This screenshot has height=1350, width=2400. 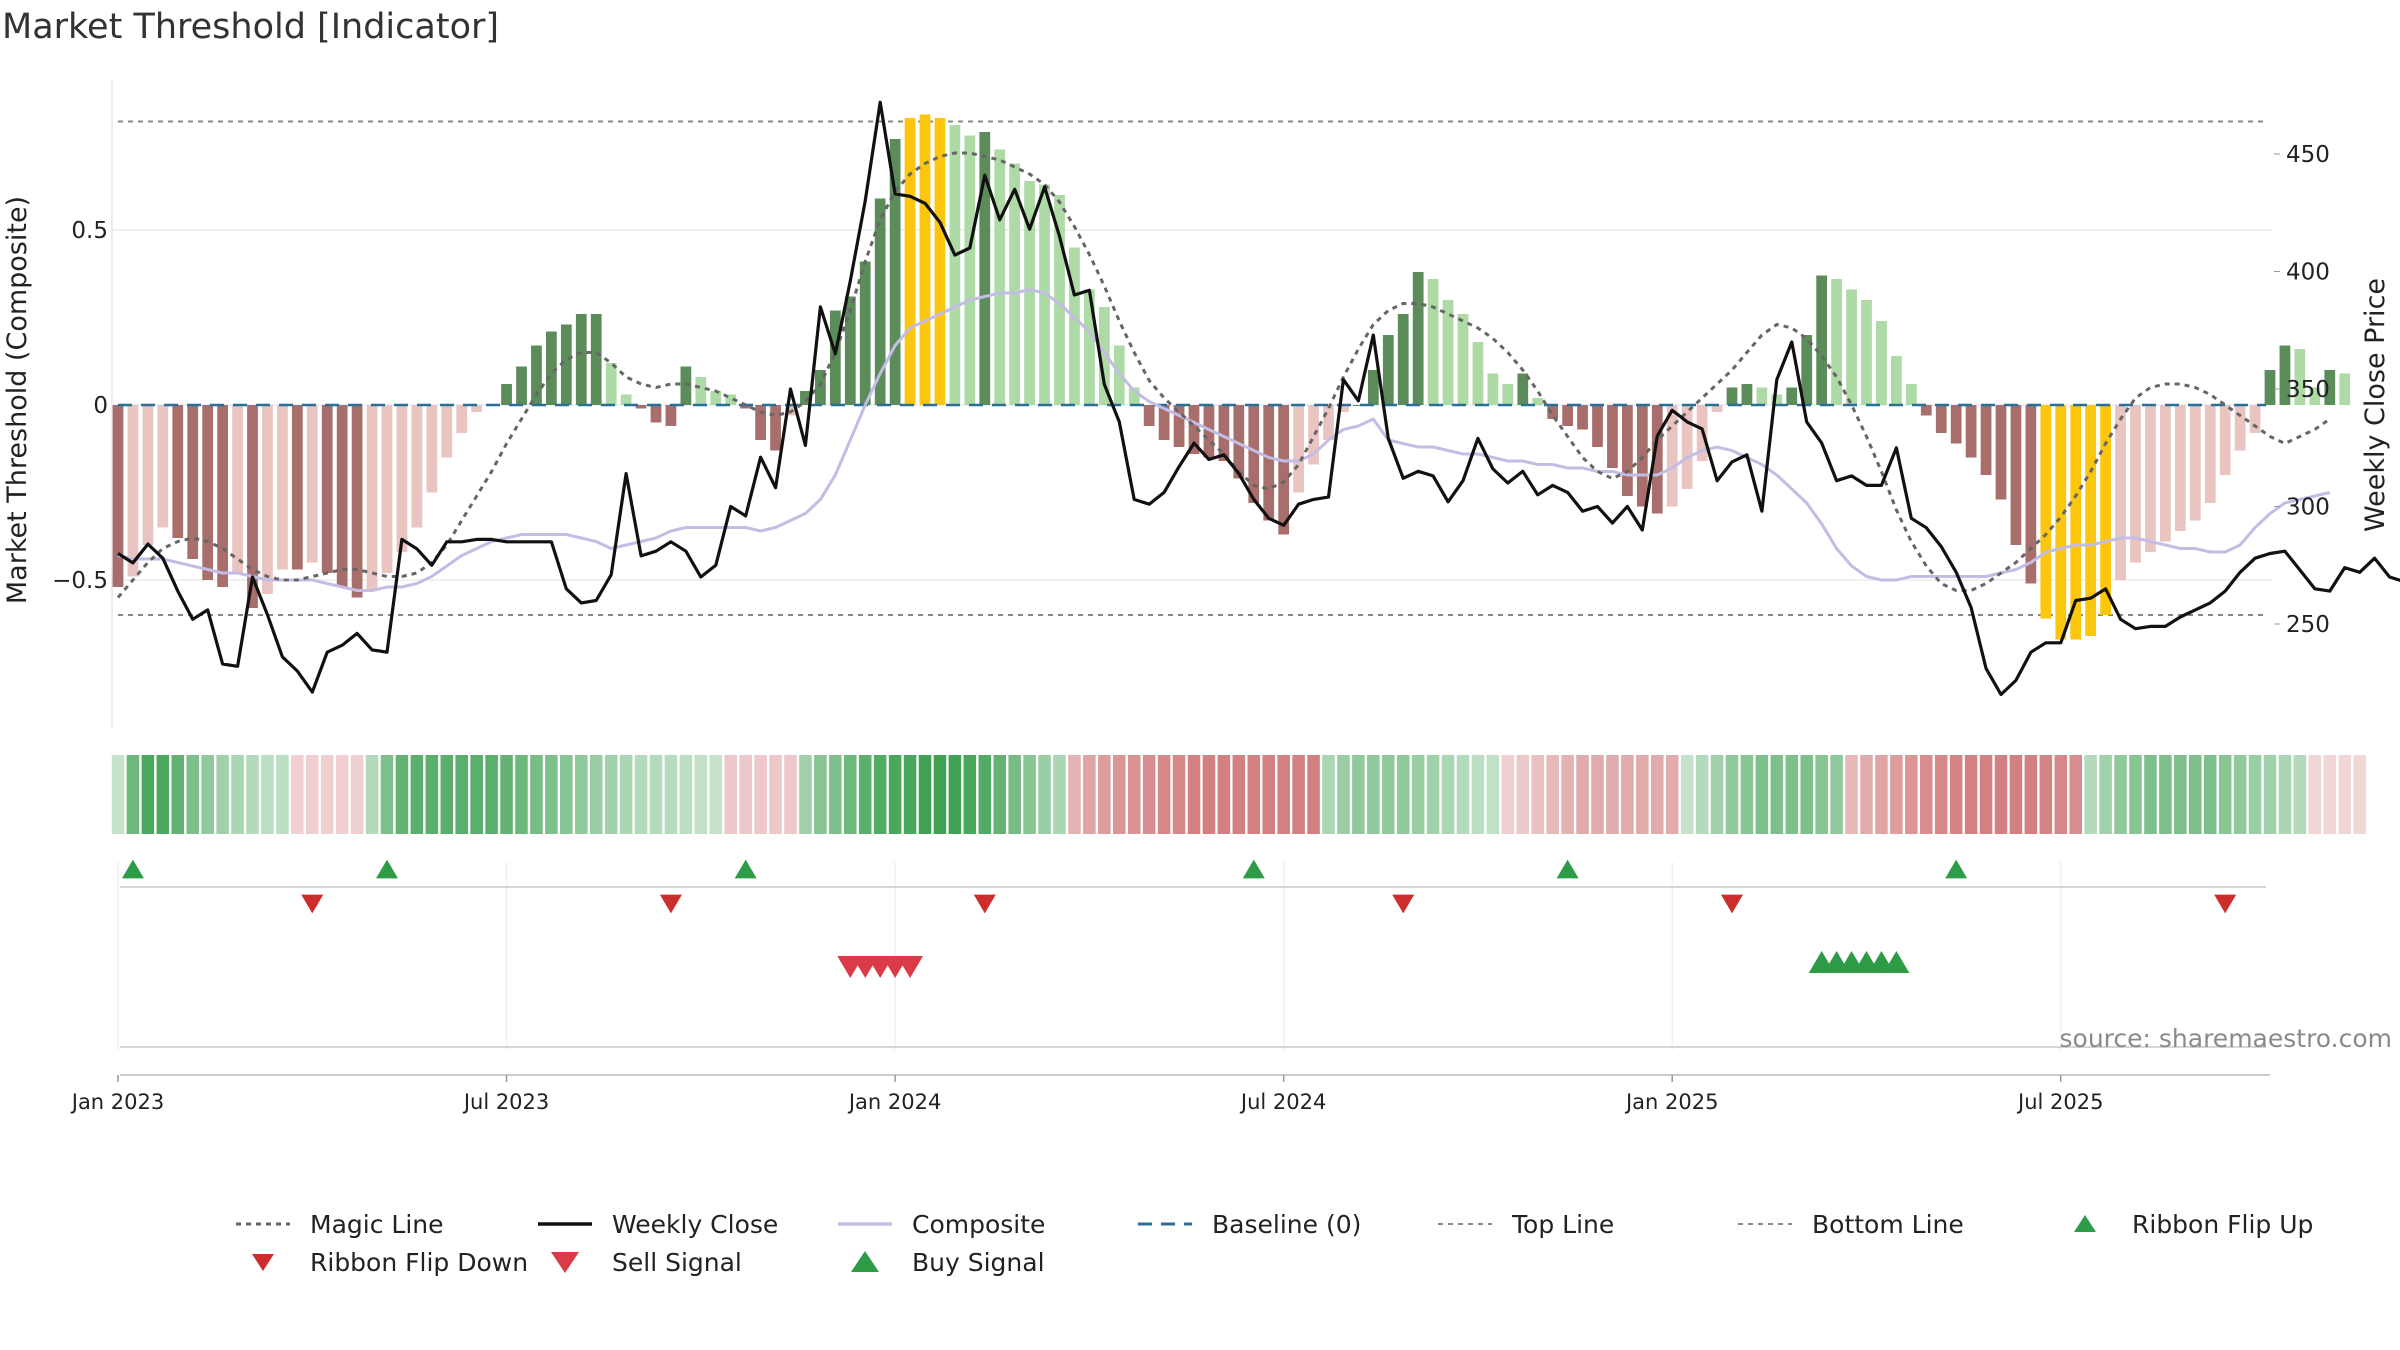 What do you see at coordinates (263, 1262) in the screenshot?
I see `legend-swatch-flip-down` at bounding box center [263, 1262].